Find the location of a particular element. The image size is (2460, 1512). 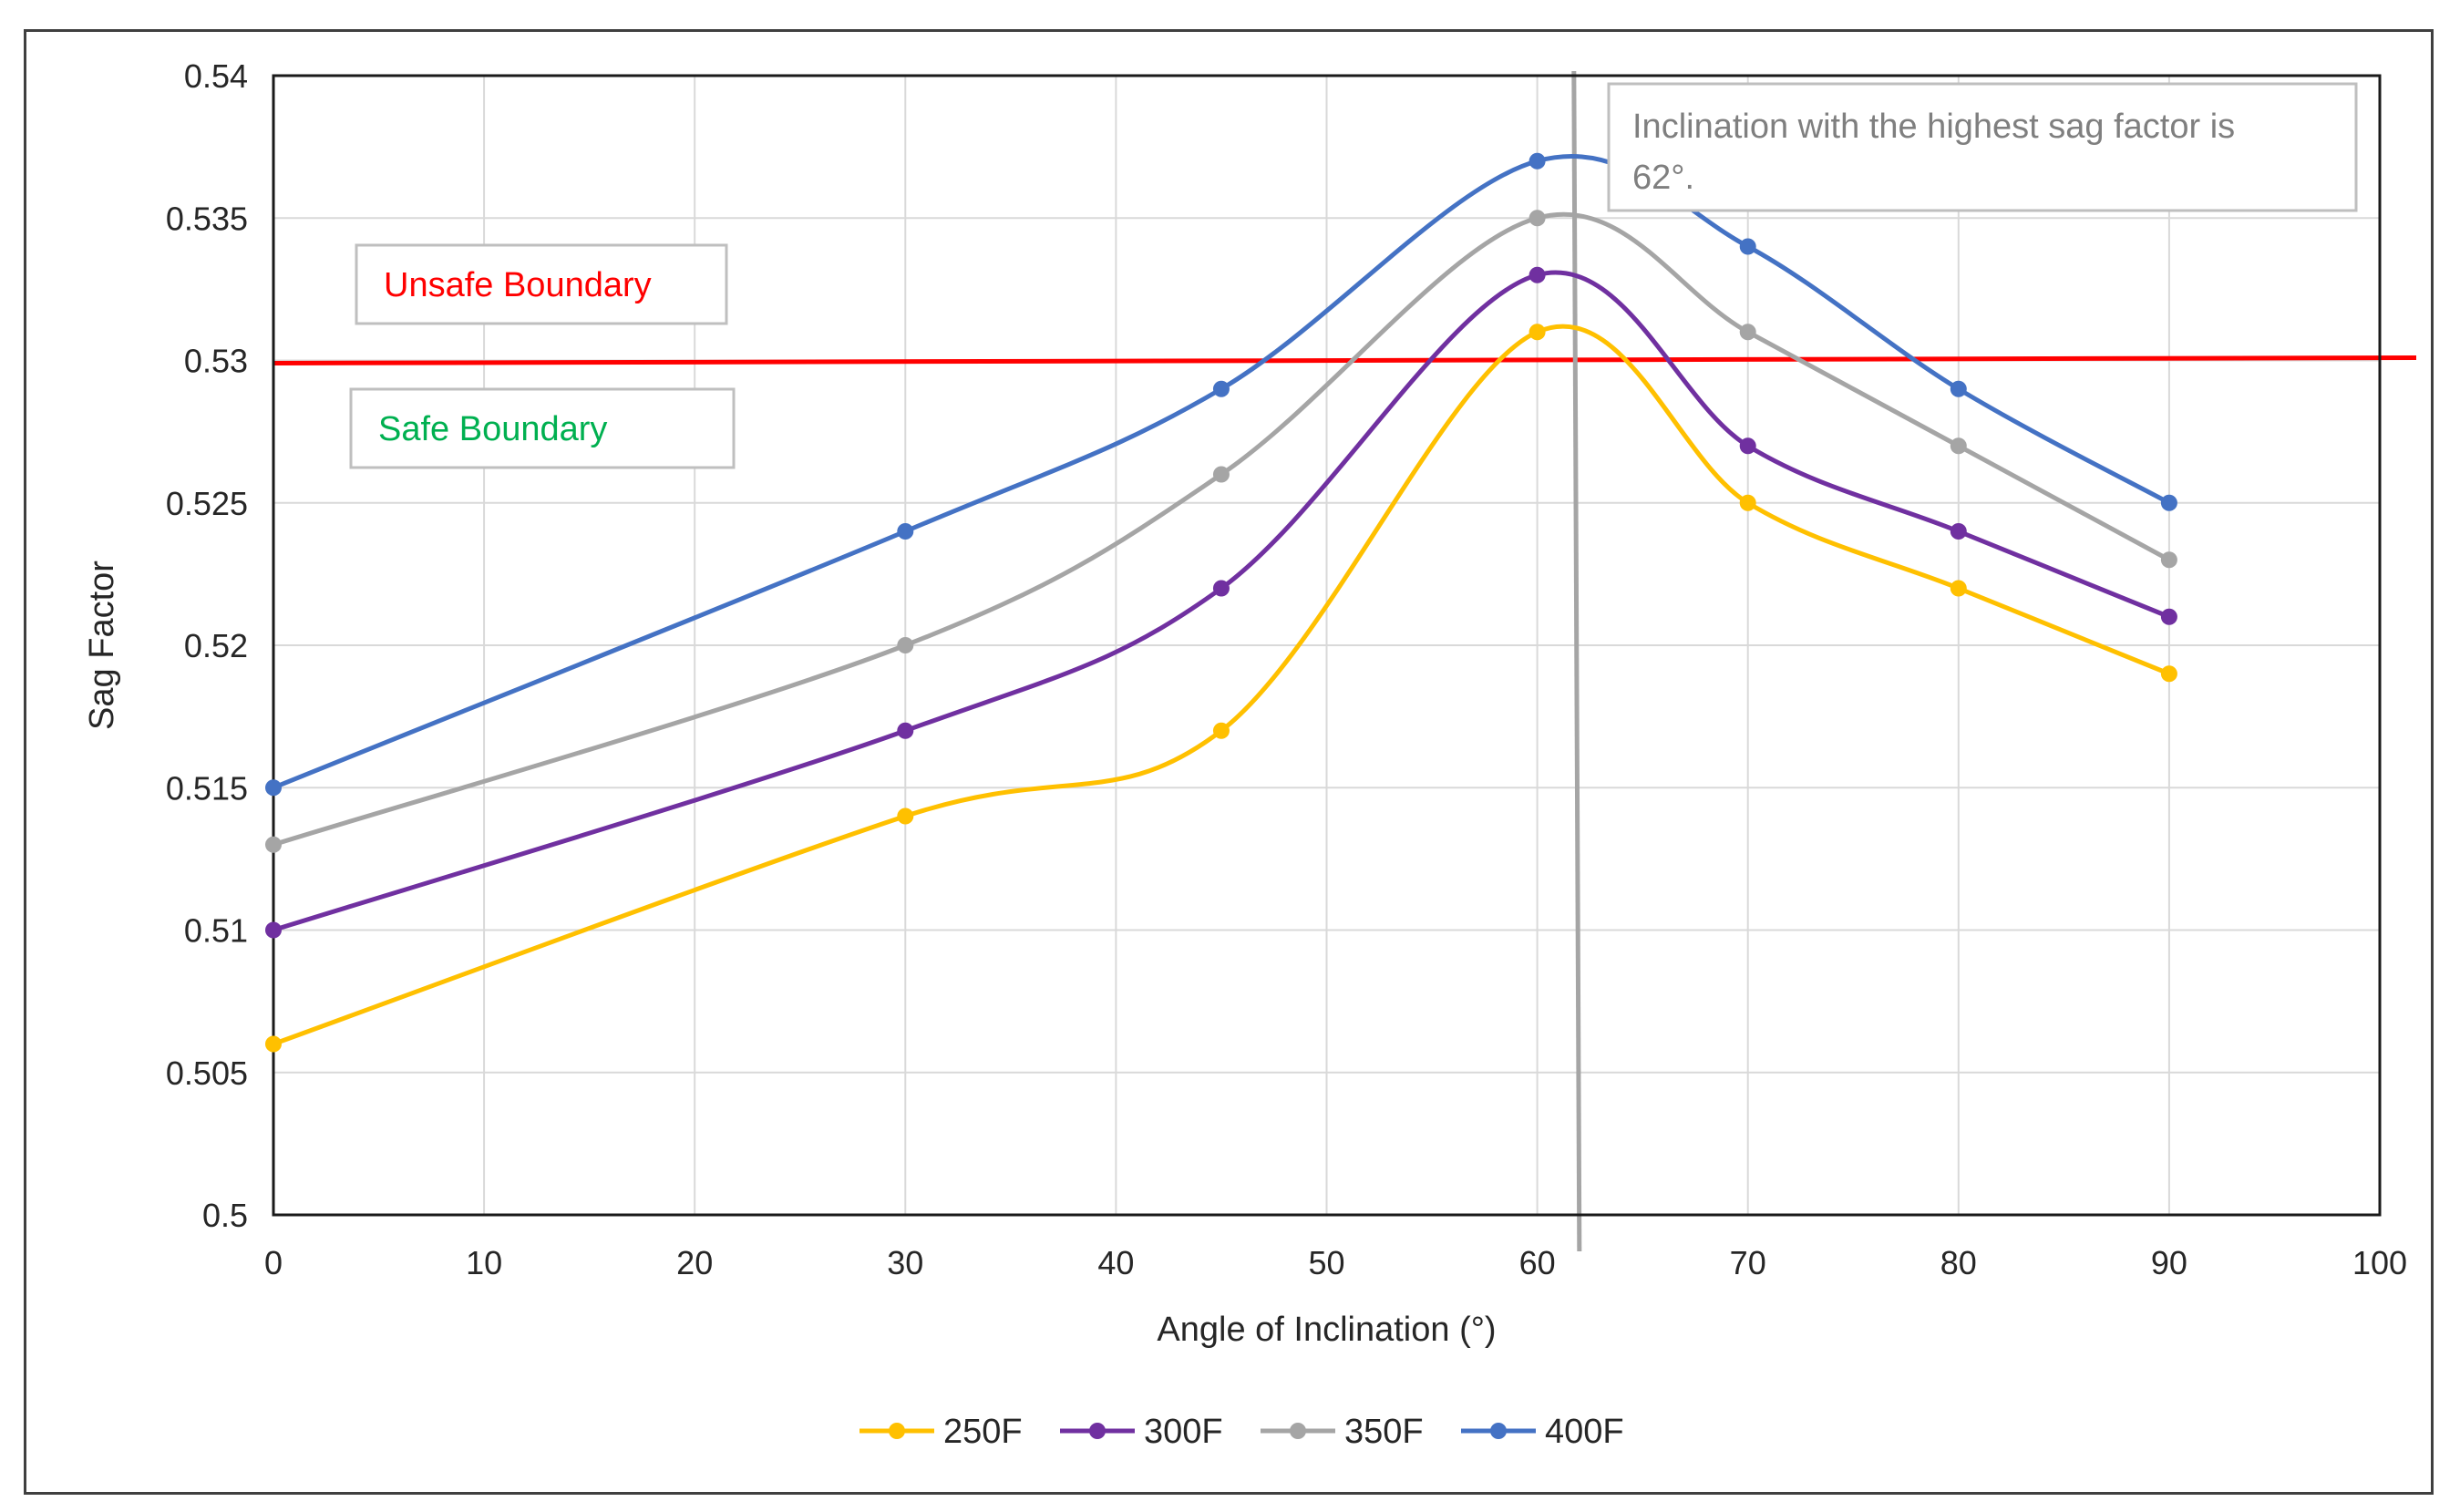

x-tick-label: 20 is located at coordinates (694, 1262).